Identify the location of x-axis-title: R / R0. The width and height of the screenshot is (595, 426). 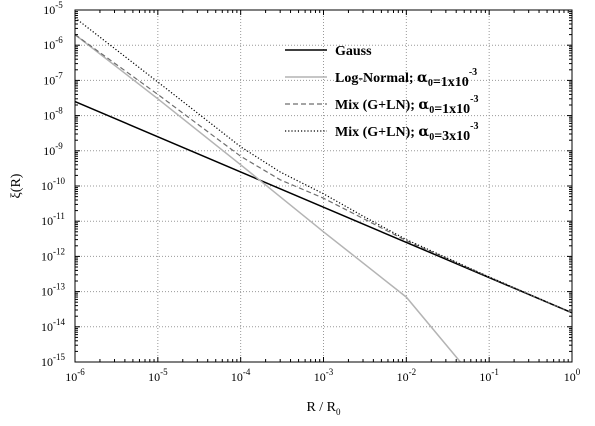
(323, 408).